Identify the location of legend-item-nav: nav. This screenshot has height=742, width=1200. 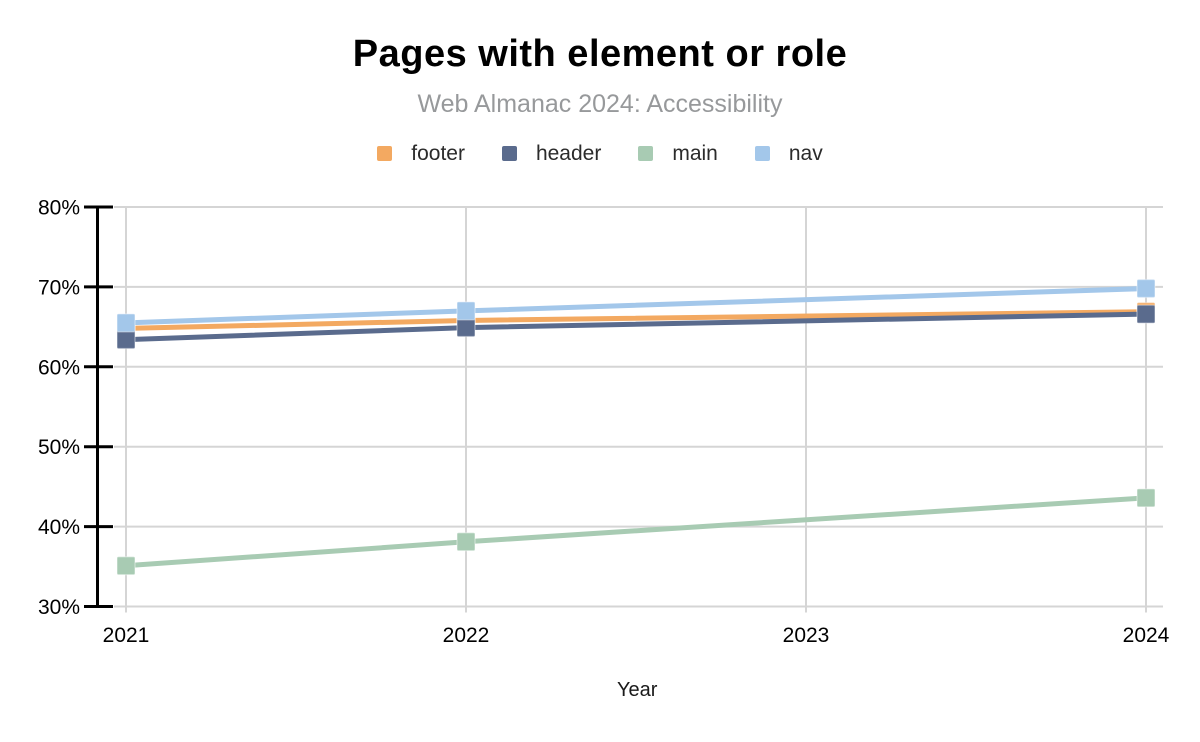
(788, 153).